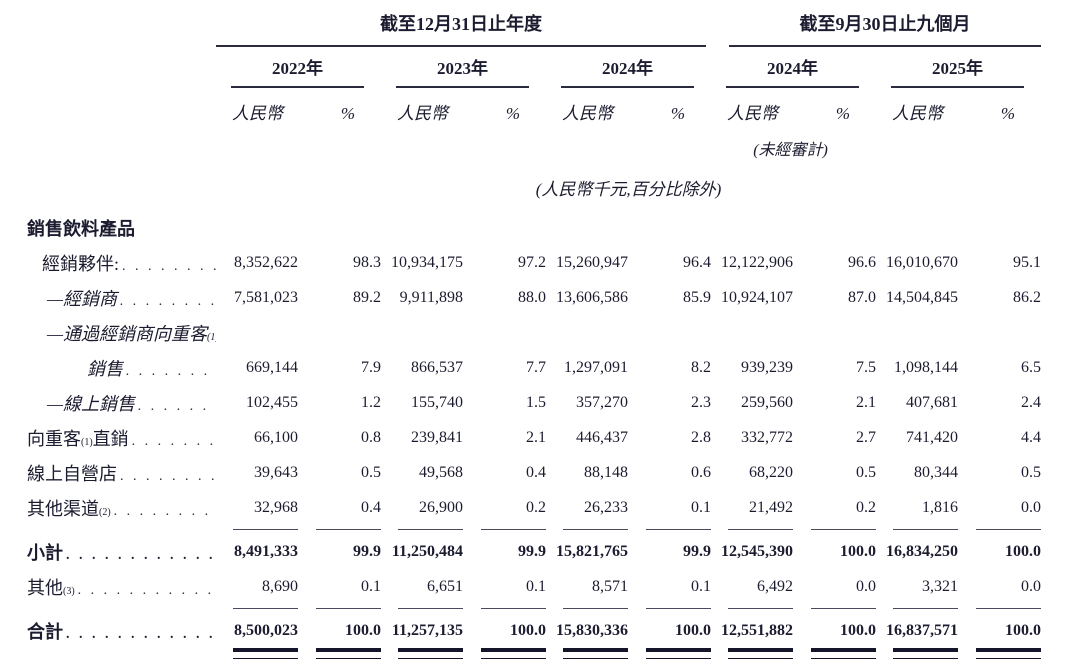  Describe the element at coordinates (757, 630) in the screenshot. I see `cell-value: 12,551,882` at that location.